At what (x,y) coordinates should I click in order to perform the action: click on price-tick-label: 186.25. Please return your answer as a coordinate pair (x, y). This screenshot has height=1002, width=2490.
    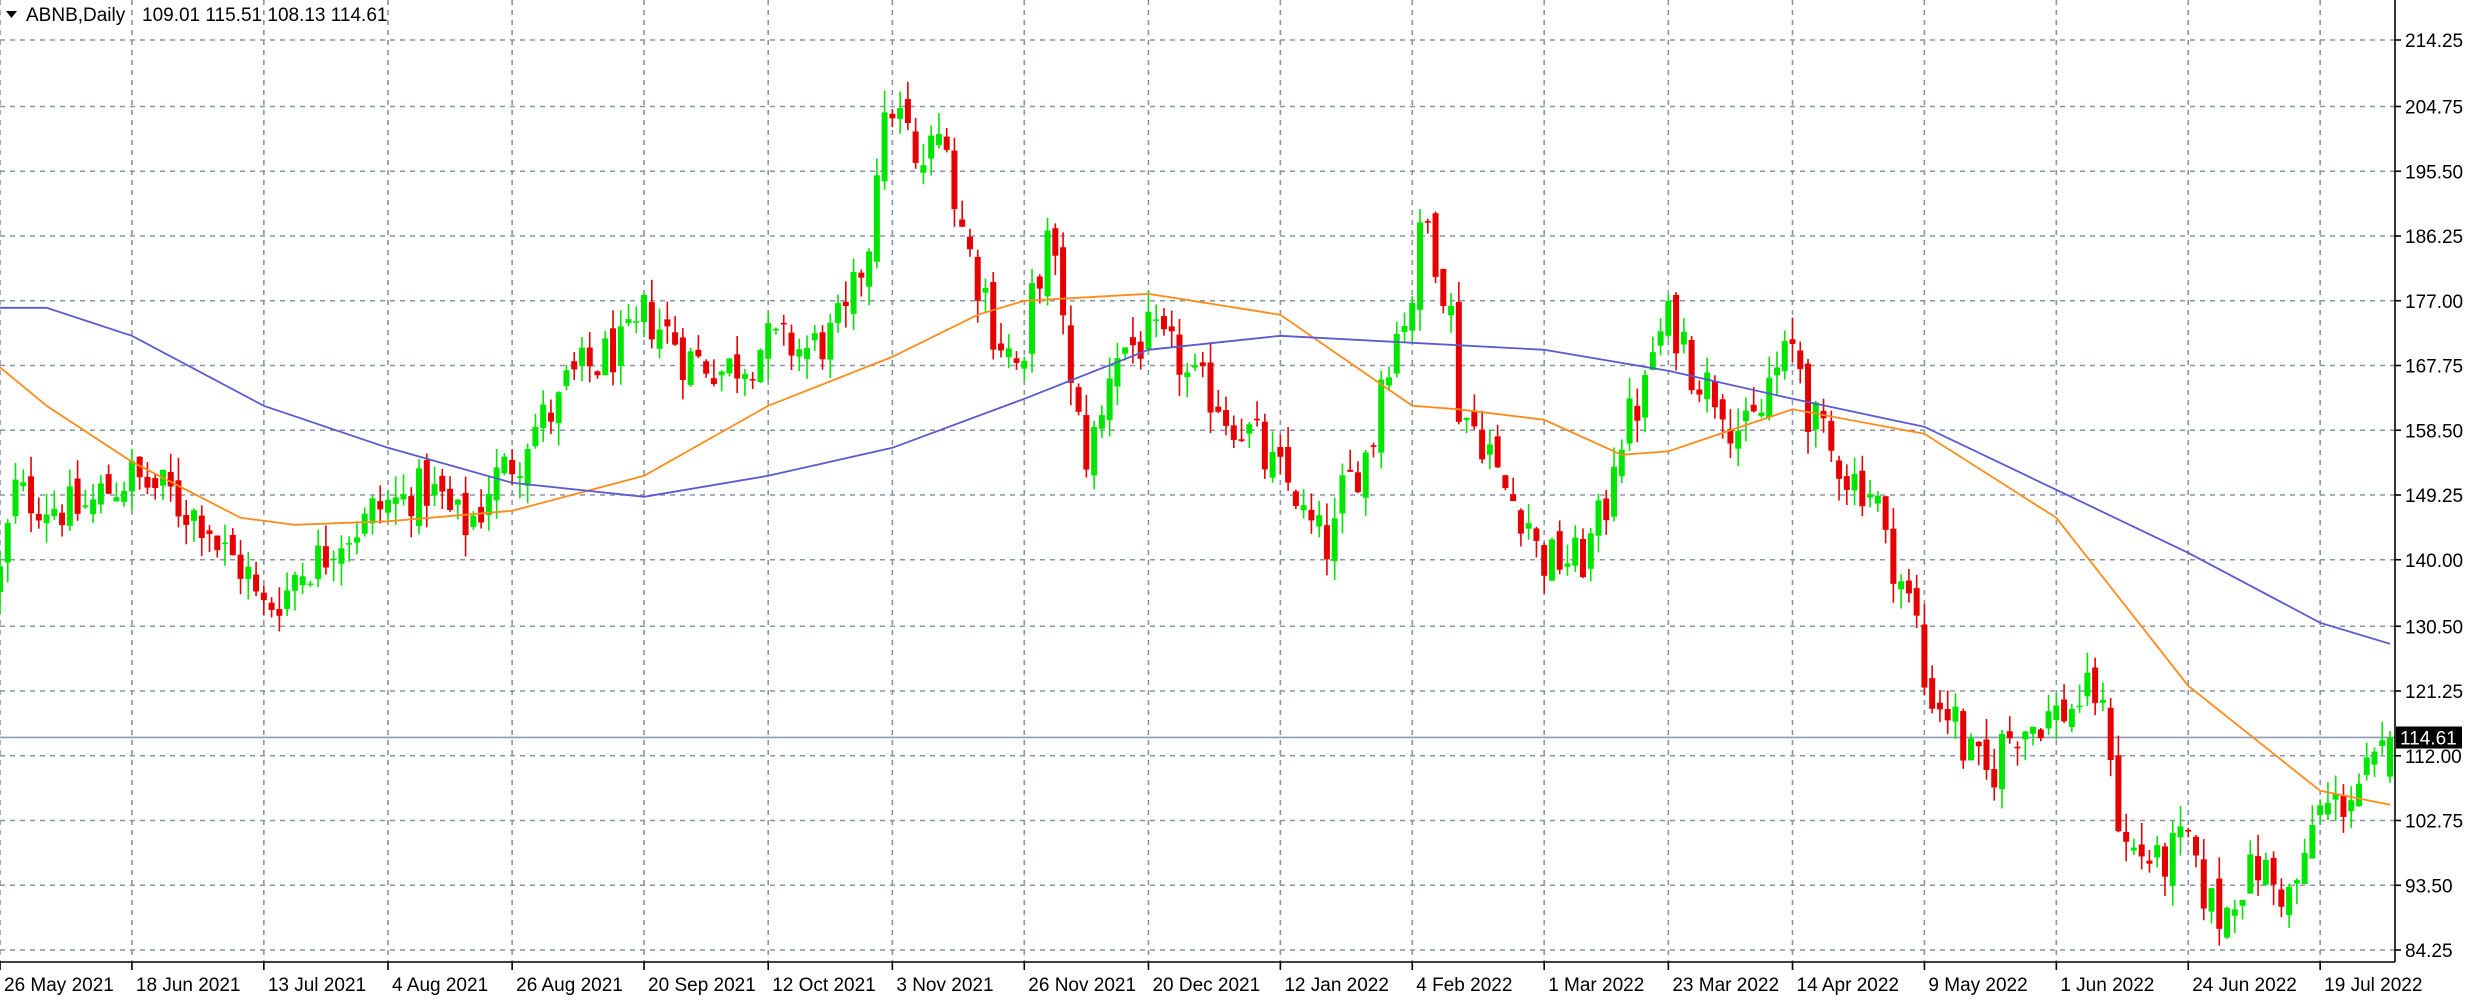
    Looking at the image, I should click on (2434, 237).